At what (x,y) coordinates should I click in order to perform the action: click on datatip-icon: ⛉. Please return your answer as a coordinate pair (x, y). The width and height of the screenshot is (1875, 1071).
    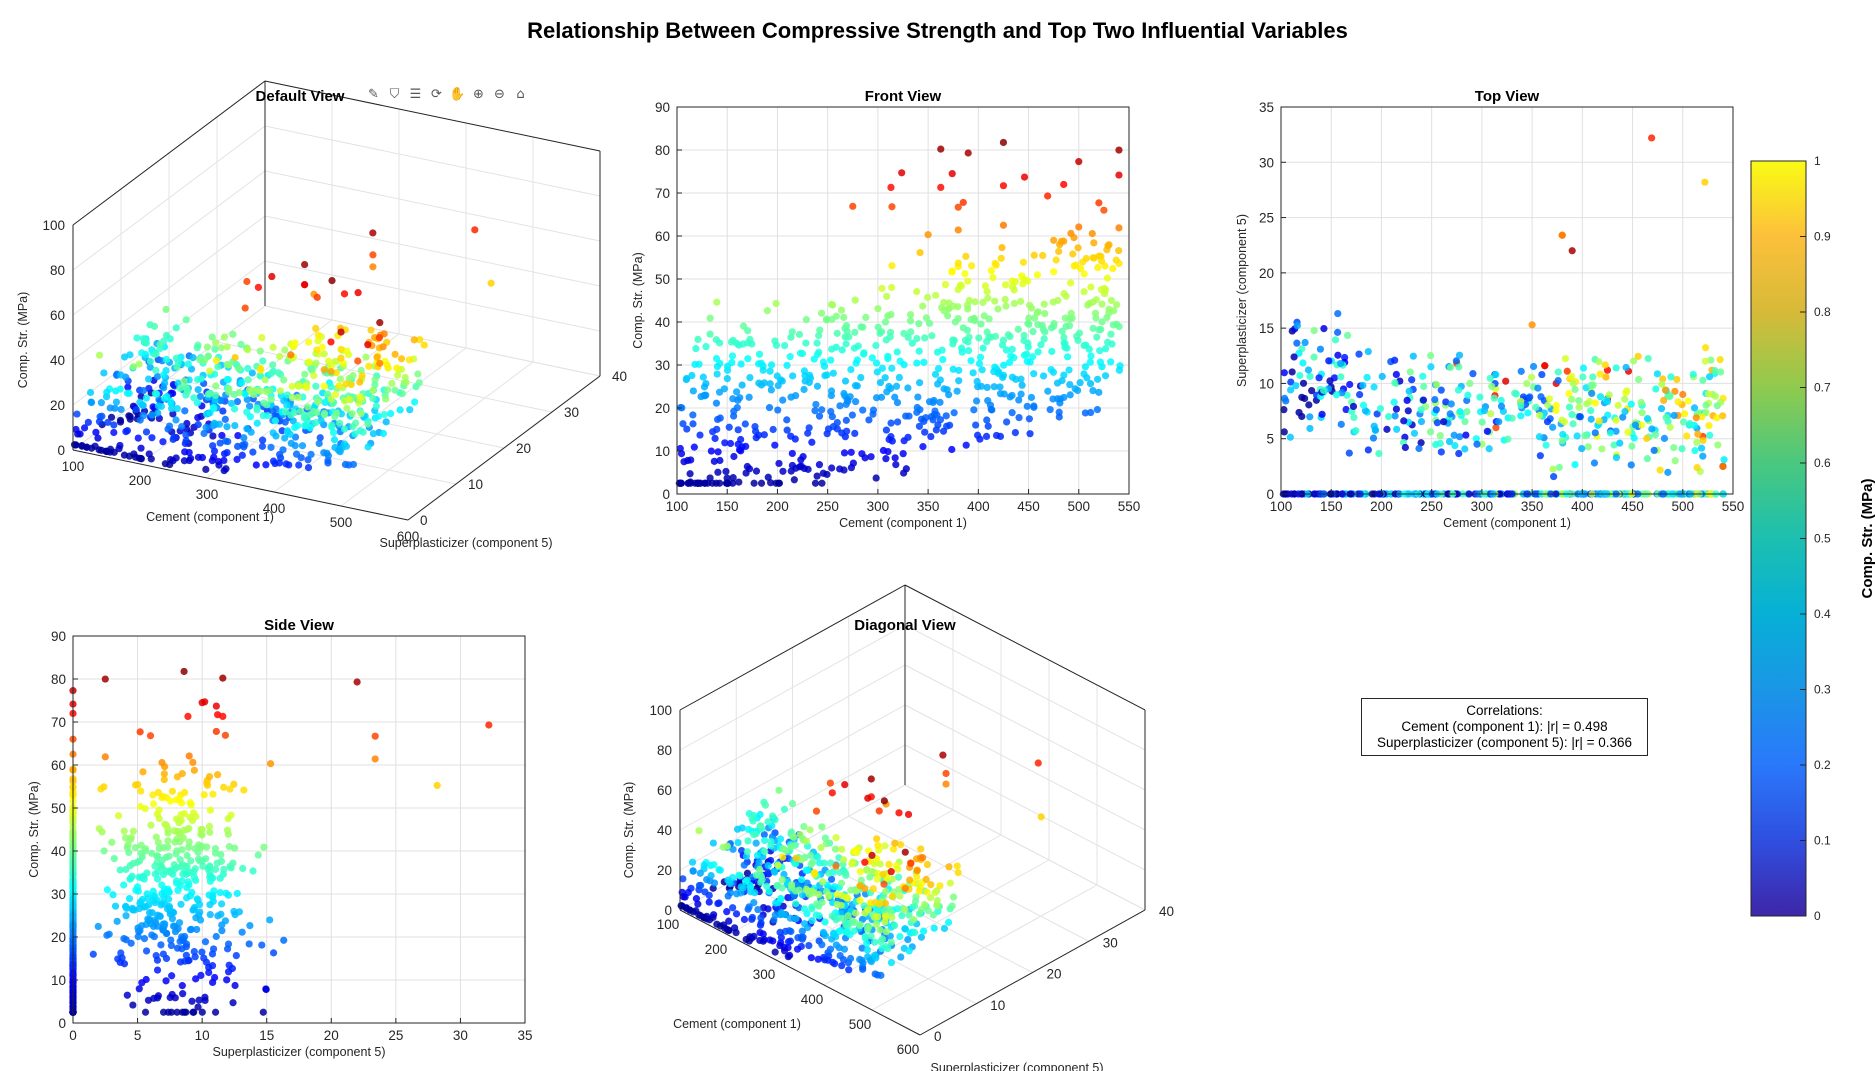
    Looking at the image, I should click on (394, 94).